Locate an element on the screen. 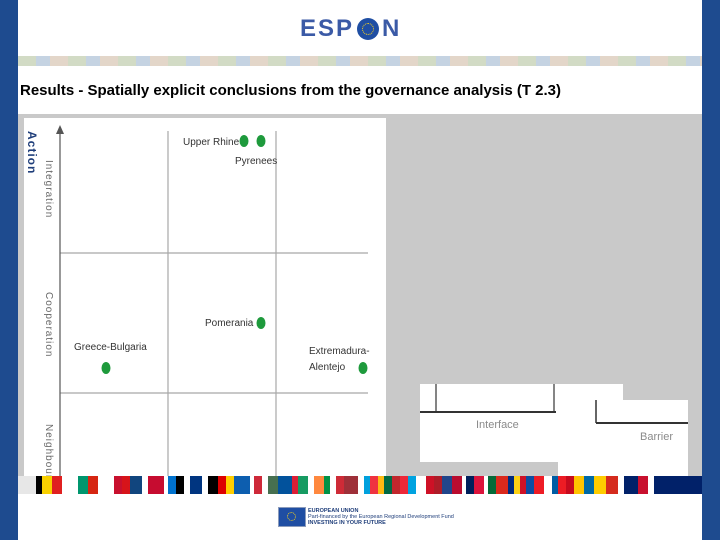  footer is located at coordinates (360, 517).